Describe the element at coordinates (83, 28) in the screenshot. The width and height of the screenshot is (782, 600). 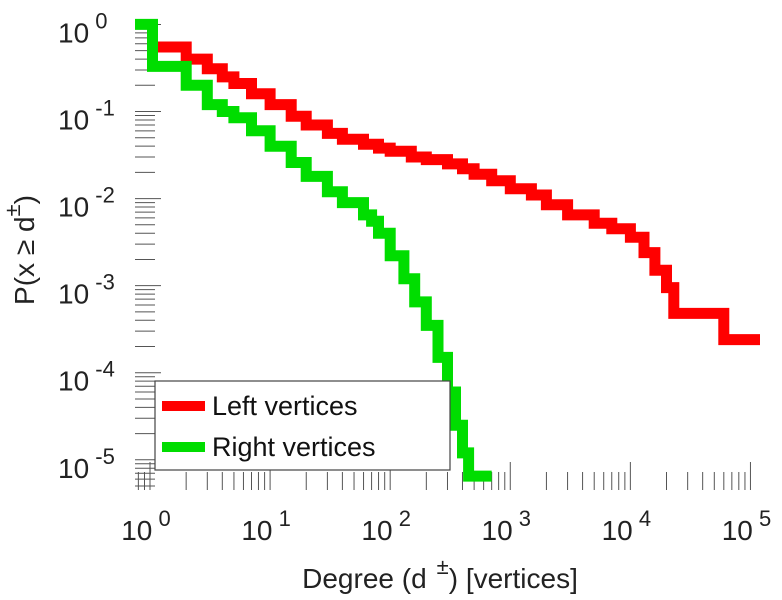
I see `y-tick-label: 10 0` at that location.